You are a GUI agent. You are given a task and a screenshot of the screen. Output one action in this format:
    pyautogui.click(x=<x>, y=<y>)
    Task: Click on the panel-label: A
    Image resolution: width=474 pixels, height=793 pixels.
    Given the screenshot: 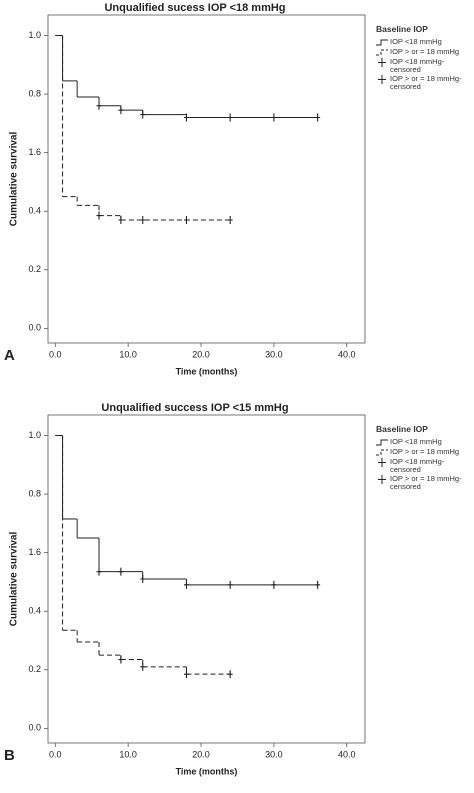 What is the action you would take?
    pyautogui.click(x=9, y=355)
    